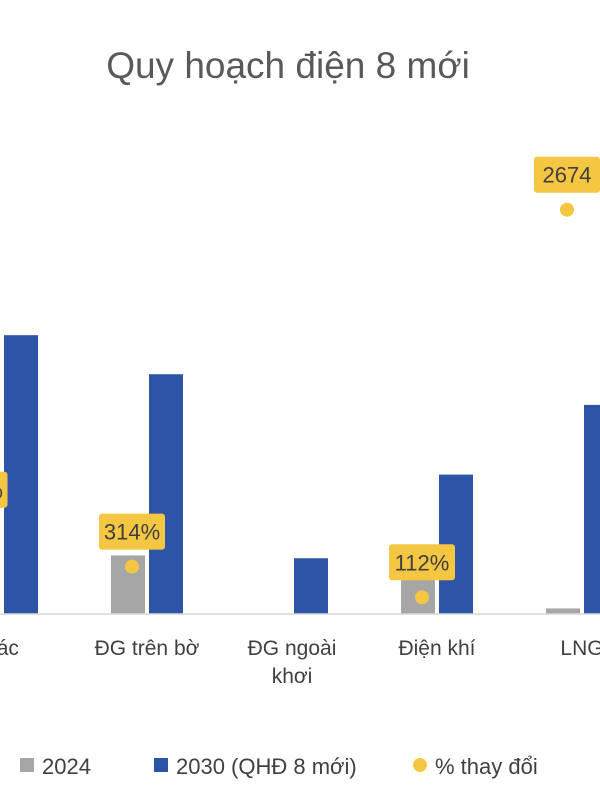 This screenshot has width=600, height=800. Describe the element at coordinates (592, 509) in the screenshot. I see `bar-2030-lng` at that location.